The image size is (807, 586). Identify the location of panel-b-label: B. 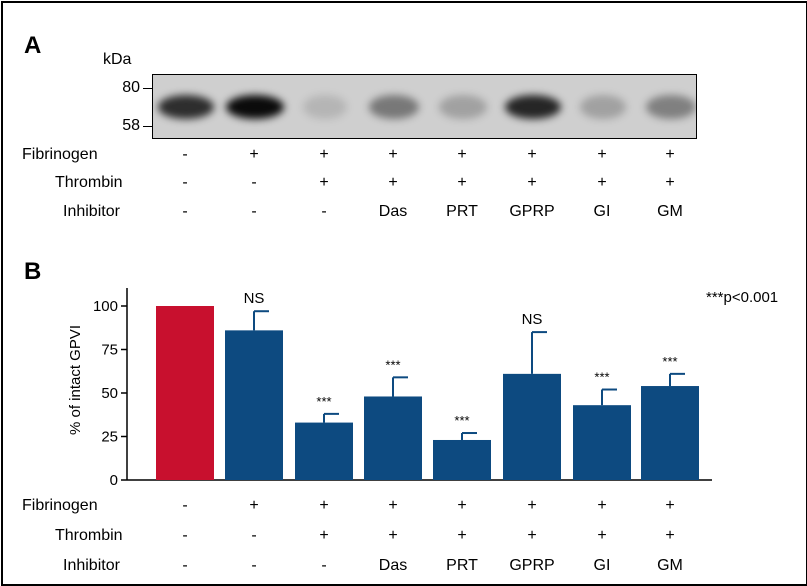
(33, 271).